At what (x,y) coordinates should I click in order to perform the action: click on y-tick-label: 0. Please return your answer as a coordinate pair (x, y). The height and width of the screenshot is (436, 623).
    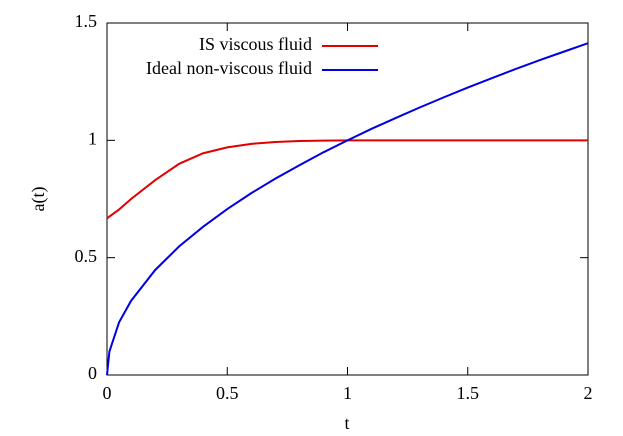
    Looking at the image, I should click on (92, 373).